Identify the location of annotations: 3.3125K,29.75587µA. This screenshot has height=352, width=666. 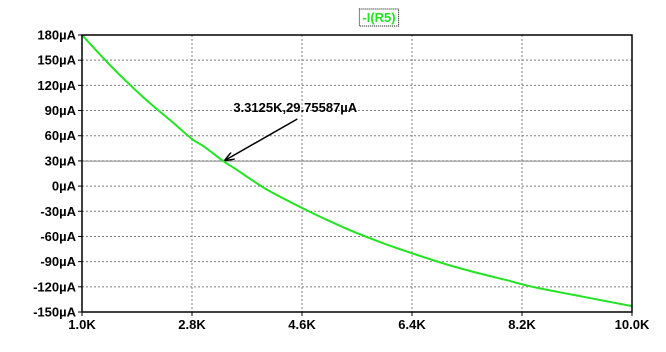
(291, 130).